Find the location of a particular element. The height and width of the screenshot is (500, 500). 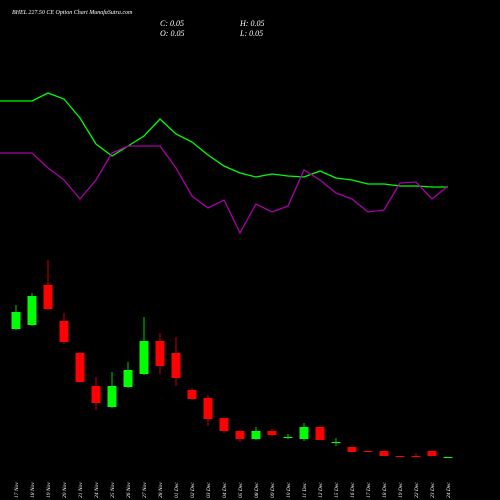

x-tick-label: 18 Dec is located at coordinates (385, 490).